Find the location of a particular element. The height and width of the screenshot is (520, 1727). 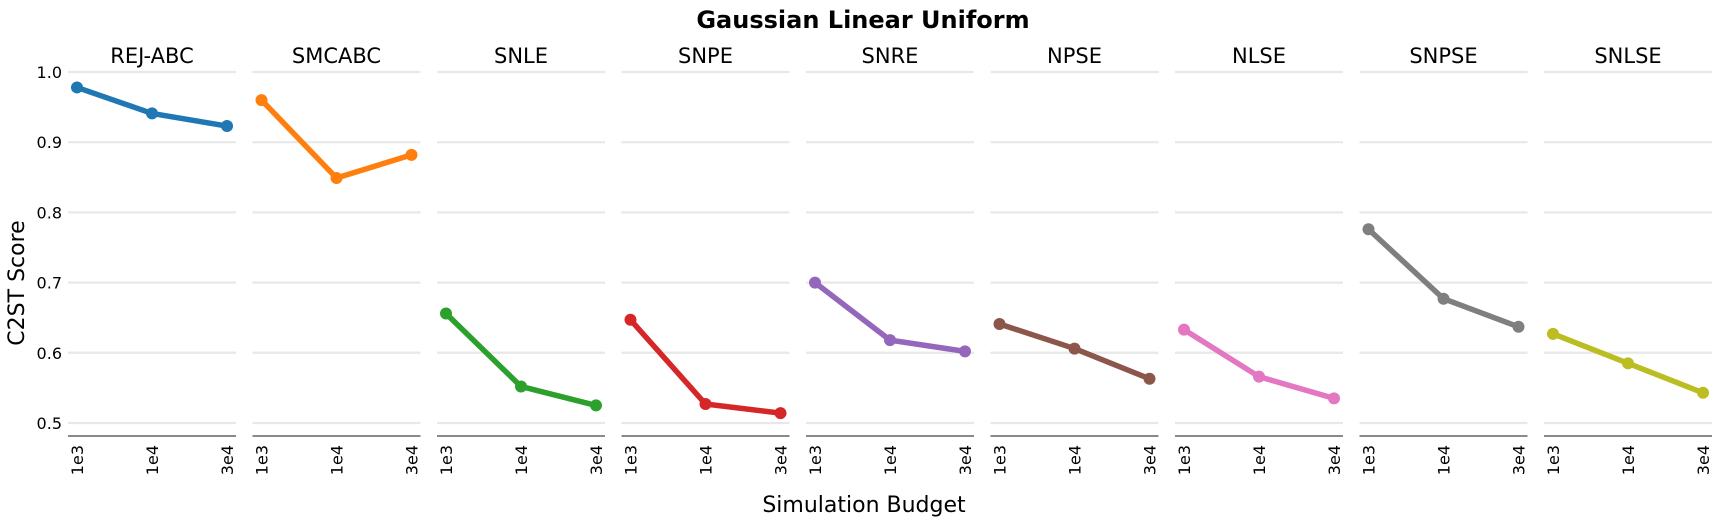

panel-nlse: NLSE 1e3 1e4 3e4 is located at coordinates (1259, 259).